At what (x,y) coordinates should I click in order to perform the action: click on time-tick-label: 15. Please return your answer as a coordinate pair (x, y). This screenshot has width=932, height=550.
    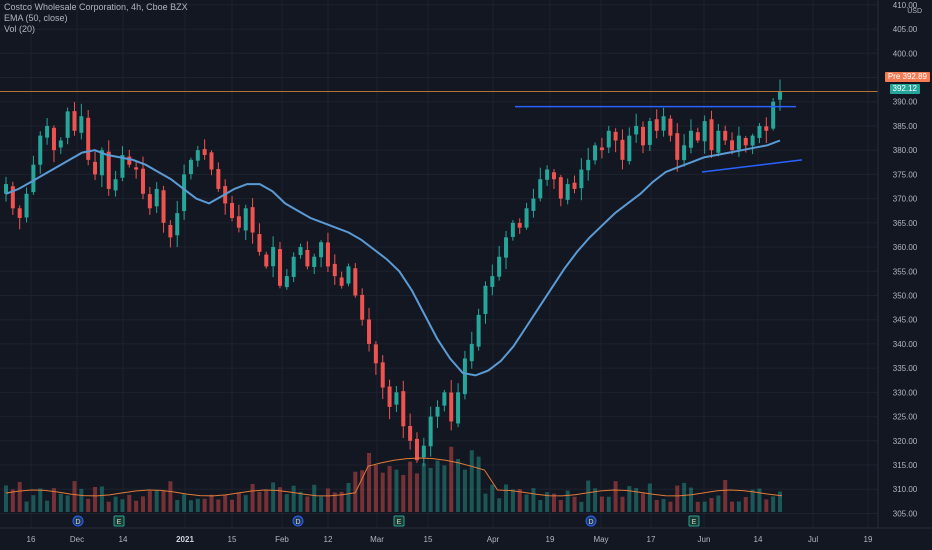
    Looking at the image, I should click on (232, 539).